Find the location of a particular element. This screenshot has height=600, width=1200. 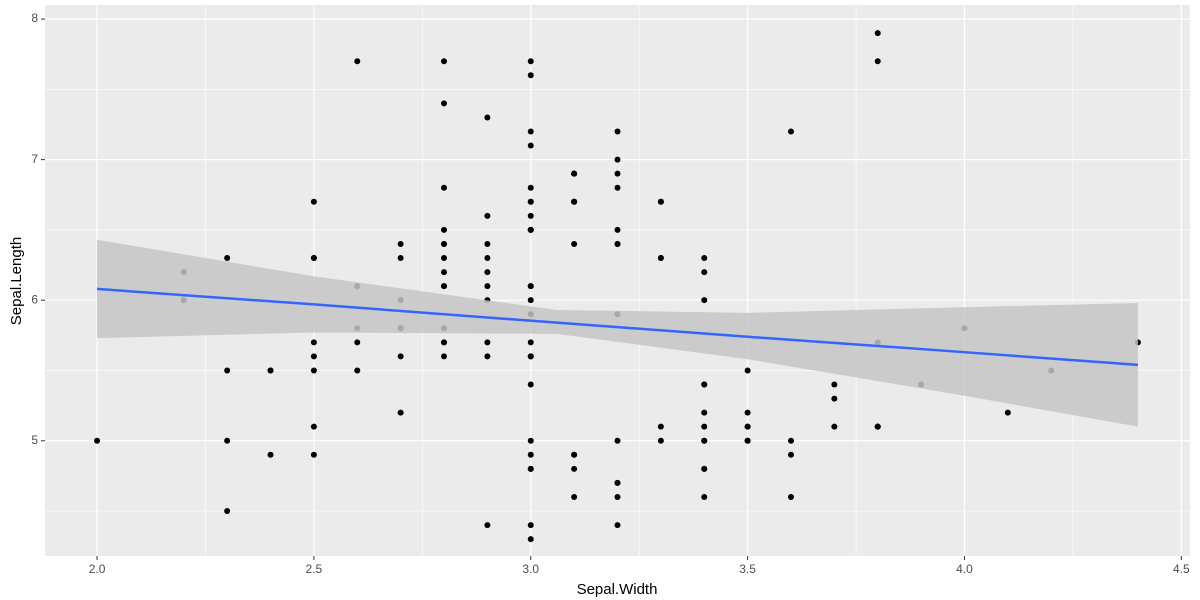

x-tick-label: 3.5 is located at coordinates (747, 569).